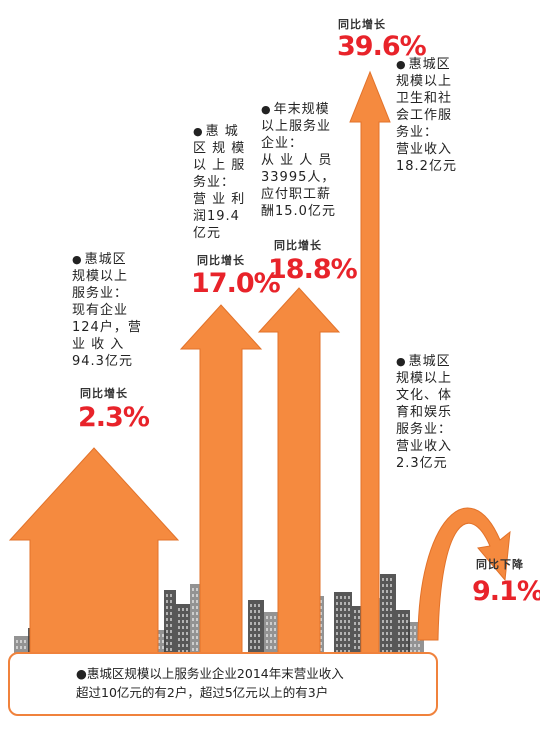  I want to click on note-culture-sports: ● 惠城区 规模以上 文化、体 育和娱乐 服务业： 营业收入 2.3亿元, so click(424, 412).